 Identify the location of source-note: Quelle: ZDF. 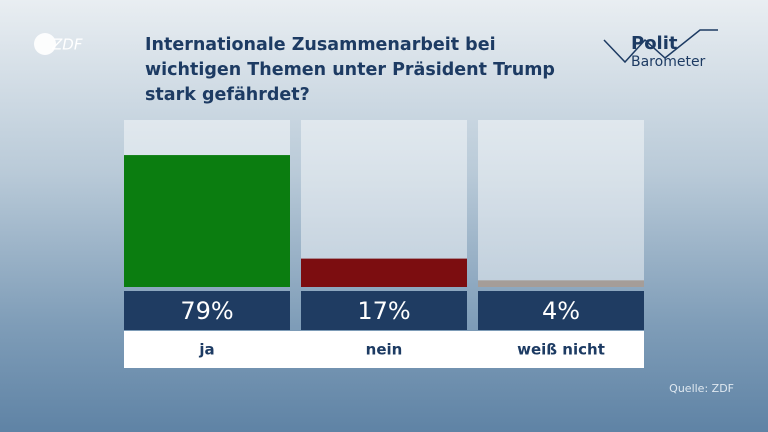
(701, 388).